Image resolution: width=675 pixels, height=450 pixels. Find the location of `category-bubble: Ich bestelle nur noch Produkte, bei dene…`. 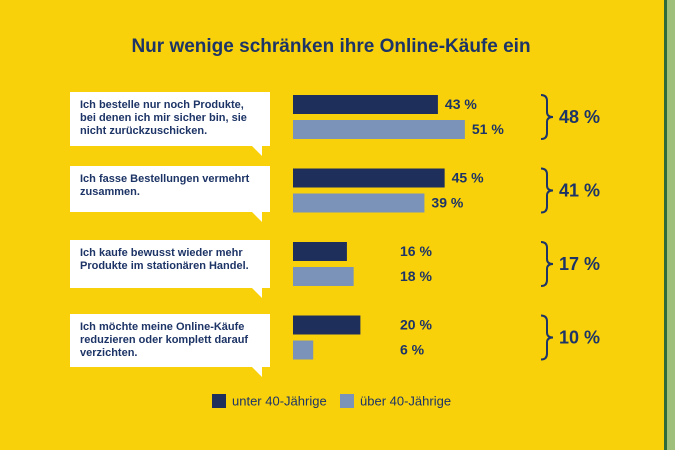

category-bubble: Ich bestelle nur noch Produkte, bei dene… is located at coordinates (170, 124).